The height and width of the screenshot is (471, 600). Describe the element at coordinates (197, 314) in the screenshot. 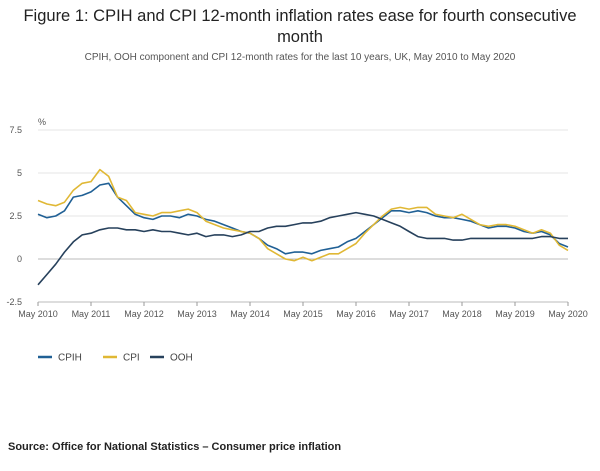

I see `x-tick-label: May 2013` at that location.